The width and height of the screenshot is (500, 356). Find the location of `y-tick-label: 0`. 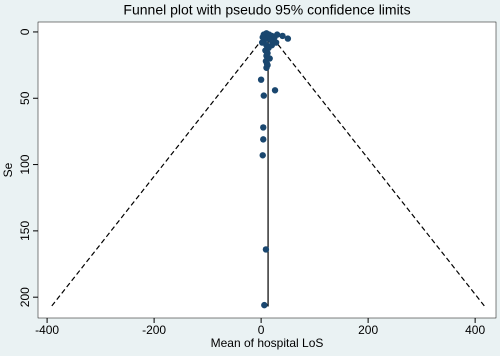

y-tick-label: 0 is located at coordinates (25, 31).